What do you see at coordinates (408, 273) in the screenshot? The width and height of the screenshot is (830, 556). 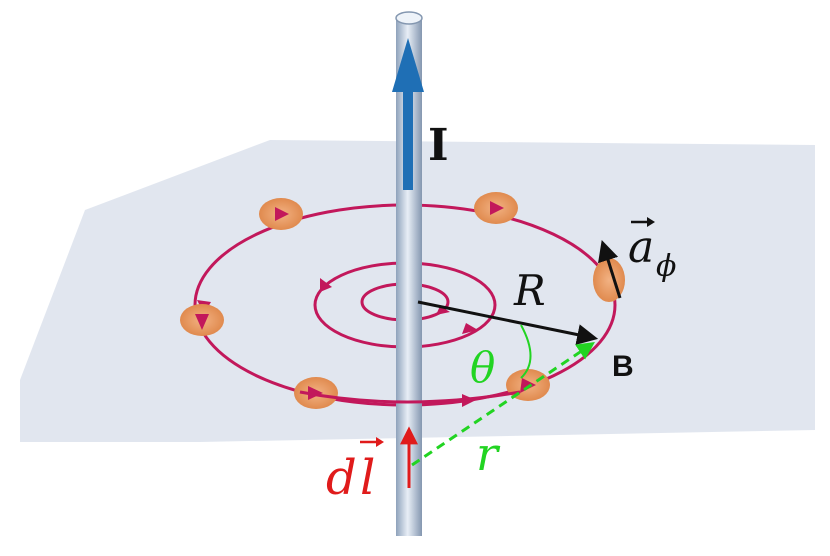 I see `current-wire` at bounding box center [408, 273].